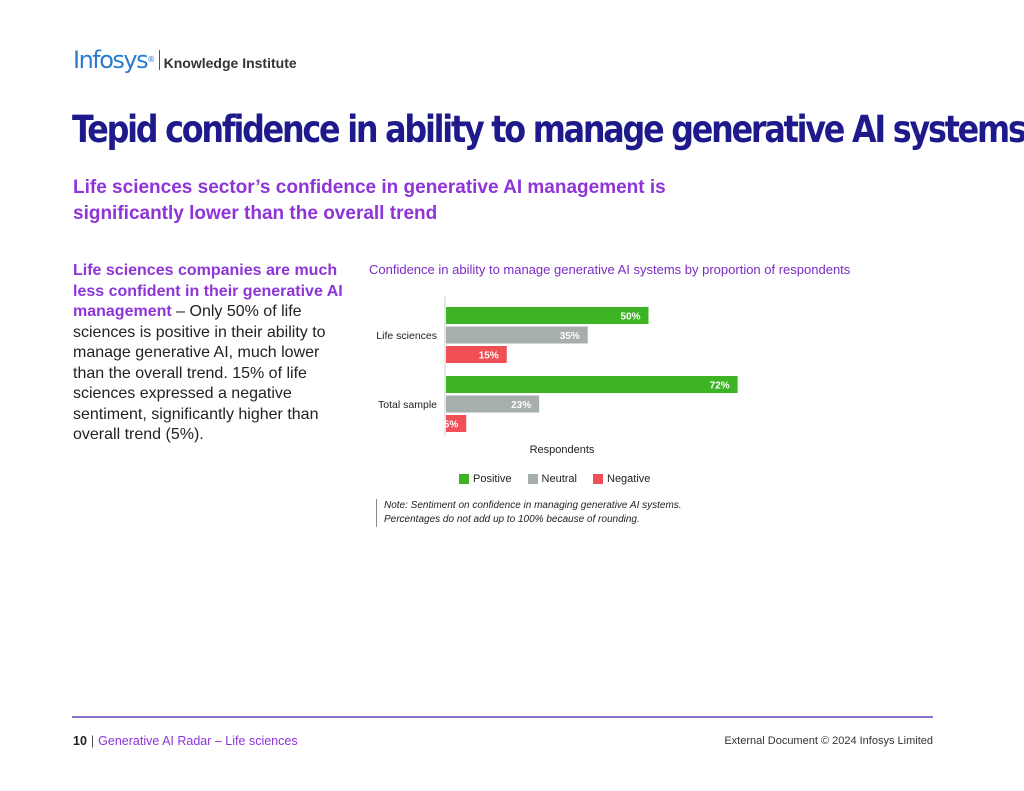 The image size is (1024, 791). What do you see at coordinates (532, 479) in the screenshot?
I see `legend-swatch-neutral` at bounding box center [532, 479].